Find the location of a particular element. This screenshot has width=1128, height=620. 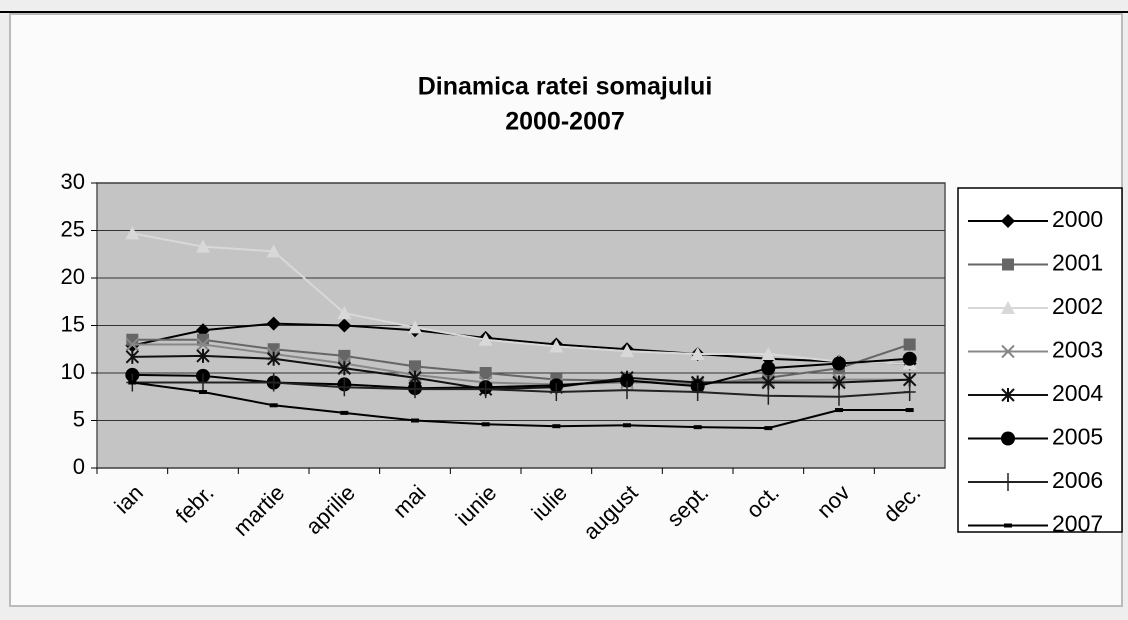

y-tick-label: 15 is located at coordinates (73, 323).